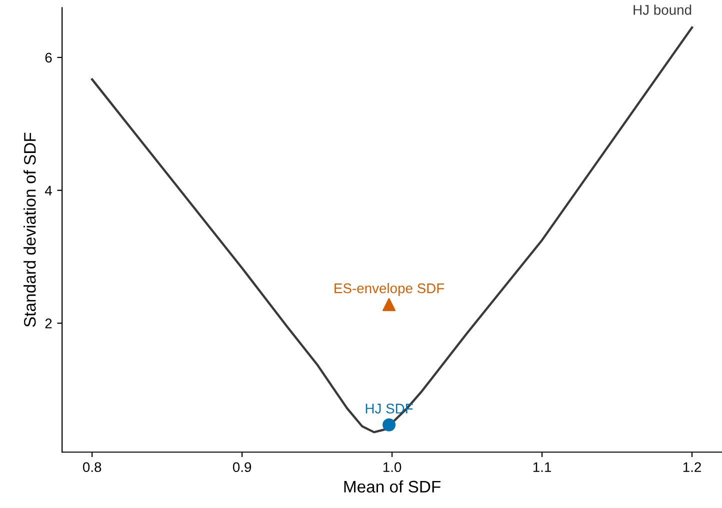 The height and width of the screenshot is (508, 722). Describe the element at coordinates (92, 467) in the screenshot. I see `x-tick-label: 0.8` at that location.